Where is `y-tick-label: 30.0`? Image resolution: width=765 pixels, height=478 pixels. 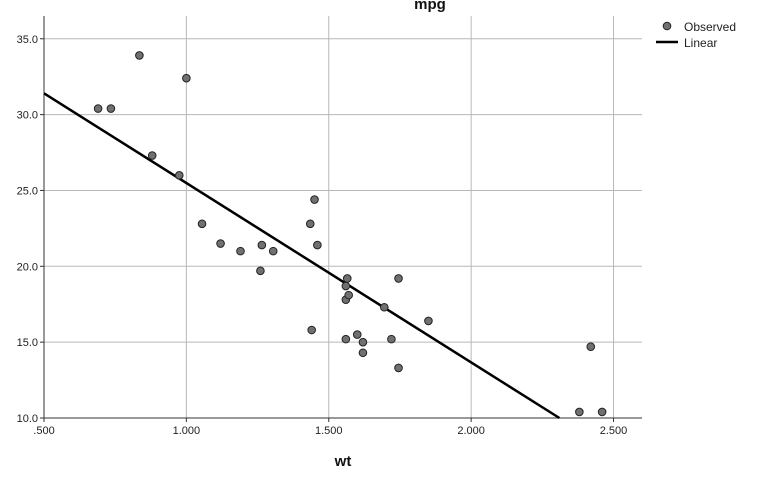
y-tick-label: 30.0 is located at coordinates (27, 116).